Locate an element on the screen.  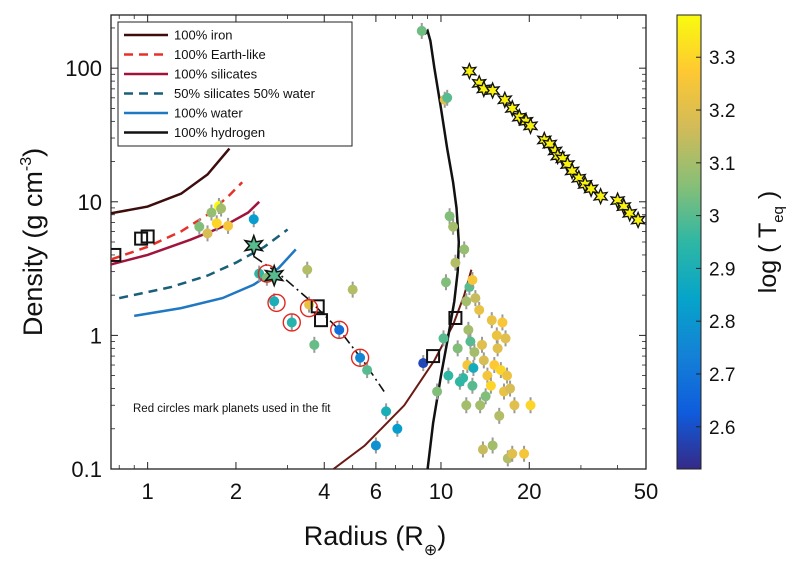
colorbar is located at coordinates (689, 242).